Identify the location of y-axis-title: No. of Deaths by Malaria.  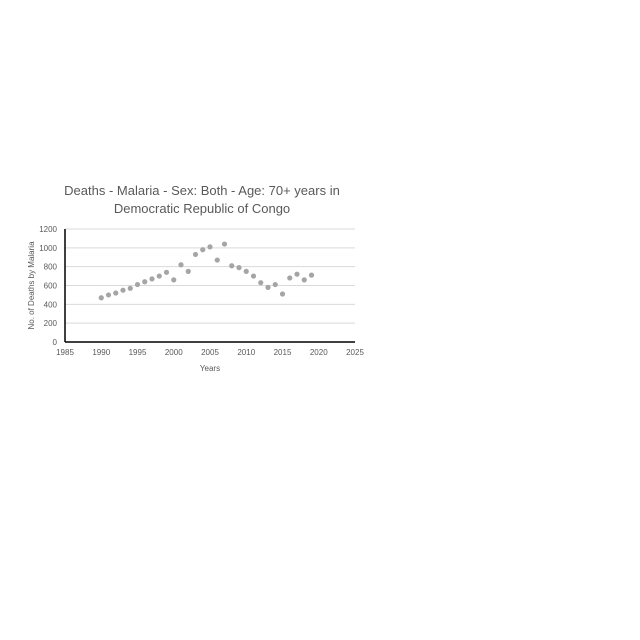
(31, 285).